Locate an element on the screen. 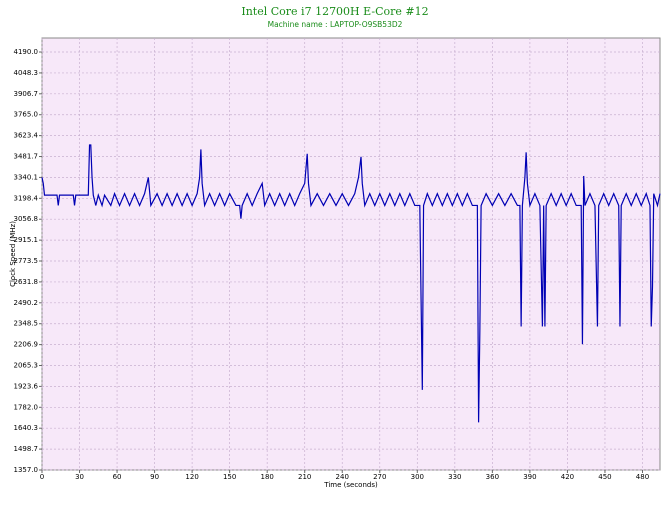 The height and width of the screenshot is (506, 670). x-tick-label: 150 is located at coordinates (229, 477).